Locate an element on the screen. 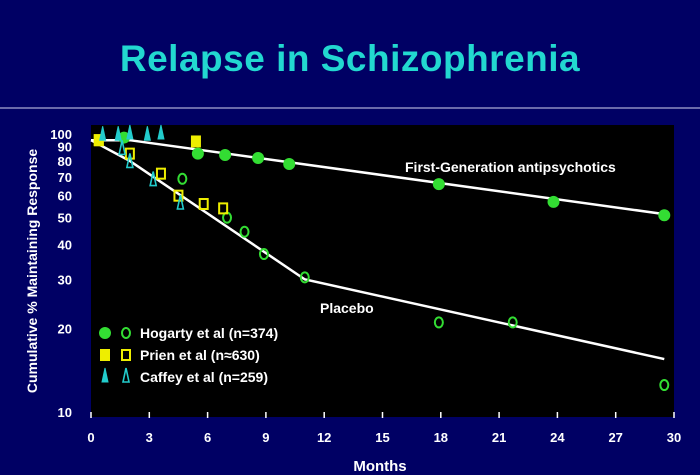 This screenshot has width=700, height=475. y-tick-label-9: 100 is located at coordinates (61, 134).